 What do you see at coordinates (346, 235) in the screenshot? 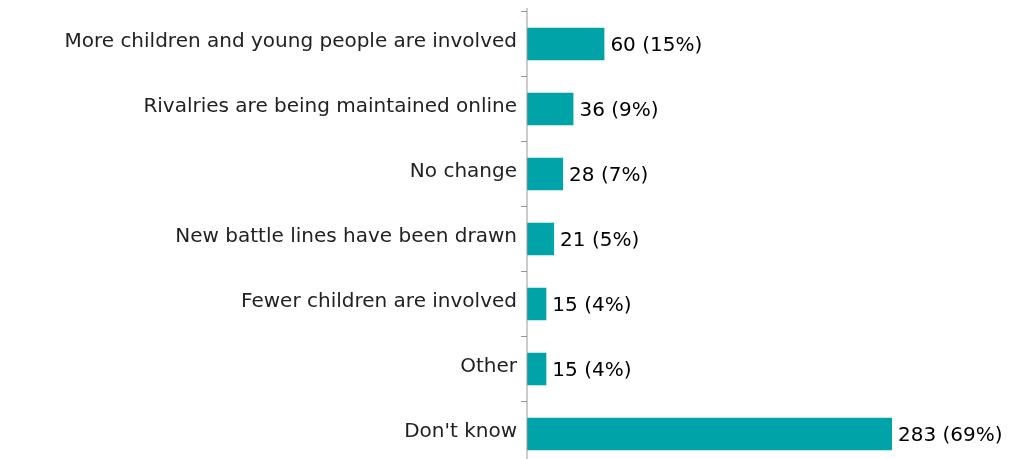
I see `y-tick-label: New battle lines have been drawn` at bounding box center [346, 235].